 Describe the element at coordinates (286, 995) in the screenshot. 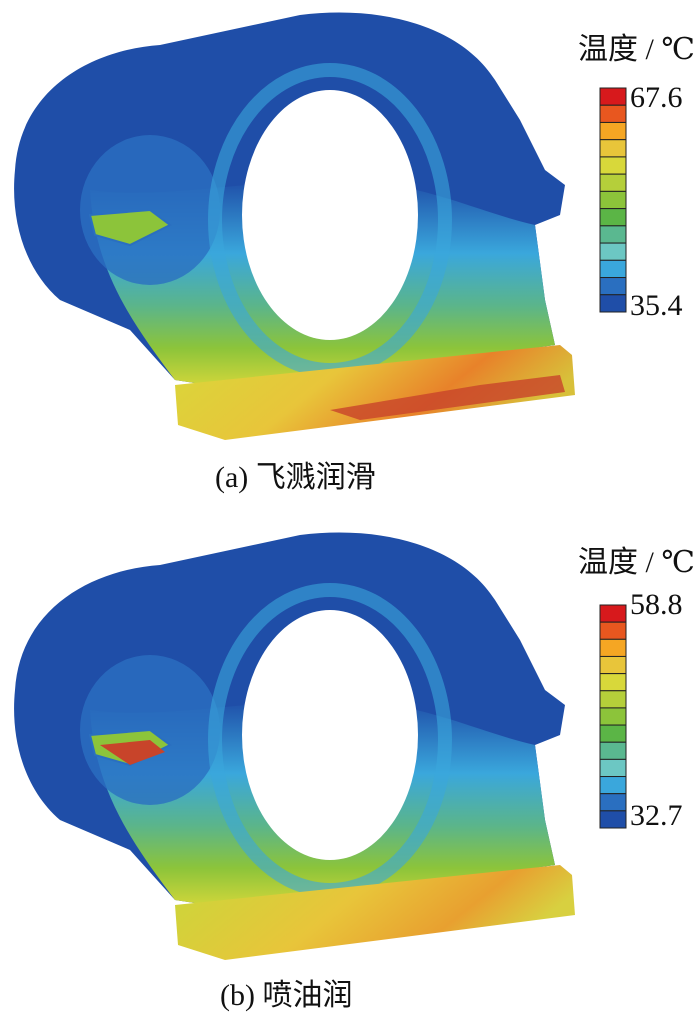

I see `caption: (b) 喷油润` at that location.